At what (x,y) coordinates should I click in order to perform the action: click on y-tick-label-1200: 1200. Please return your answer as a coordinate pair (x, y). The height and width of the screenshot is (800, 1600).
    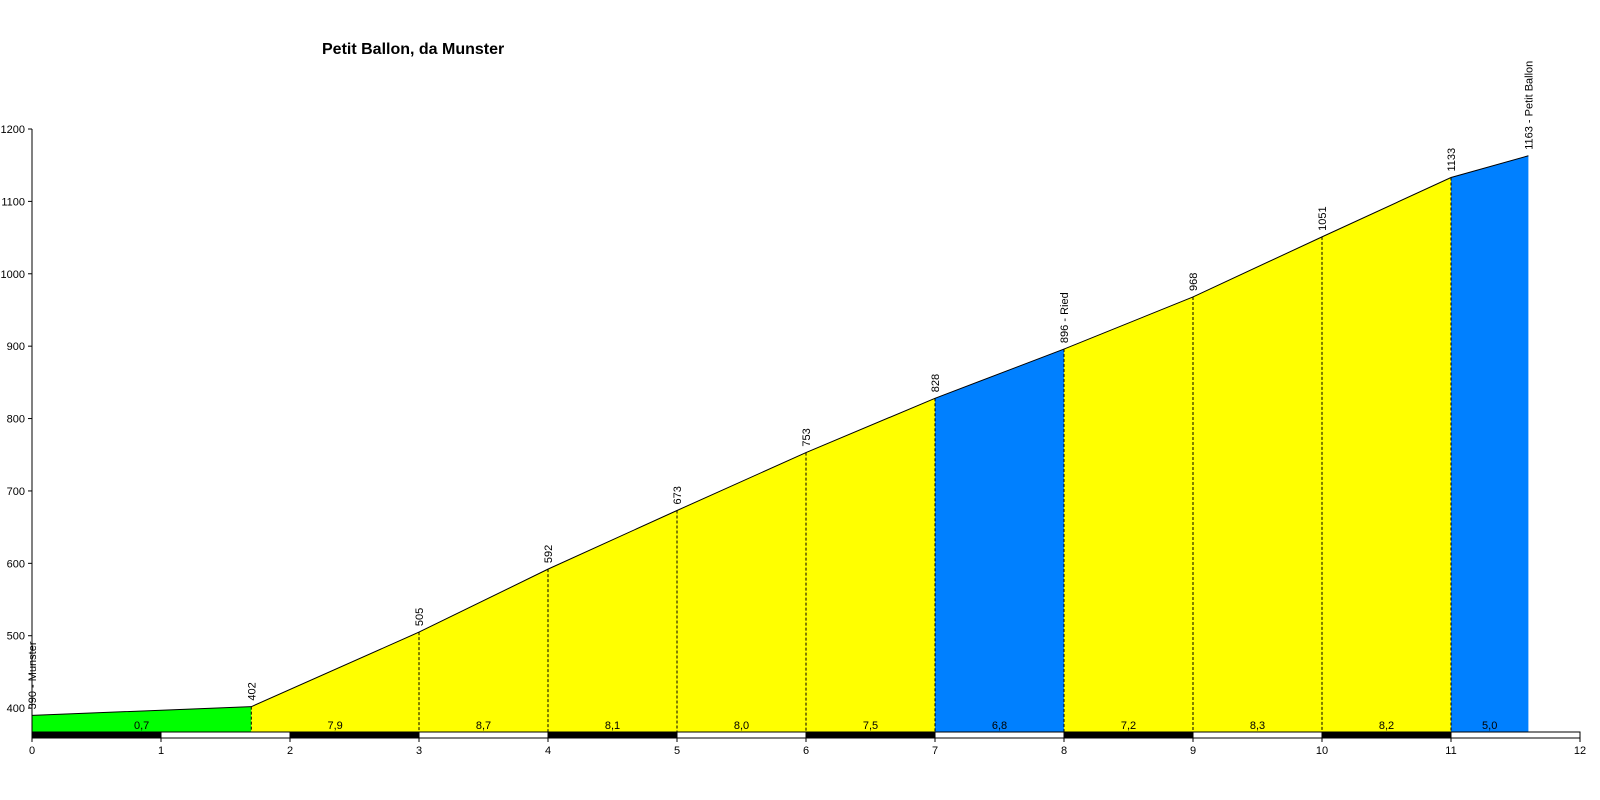
    Looking at the image, I should click on (13, 130).